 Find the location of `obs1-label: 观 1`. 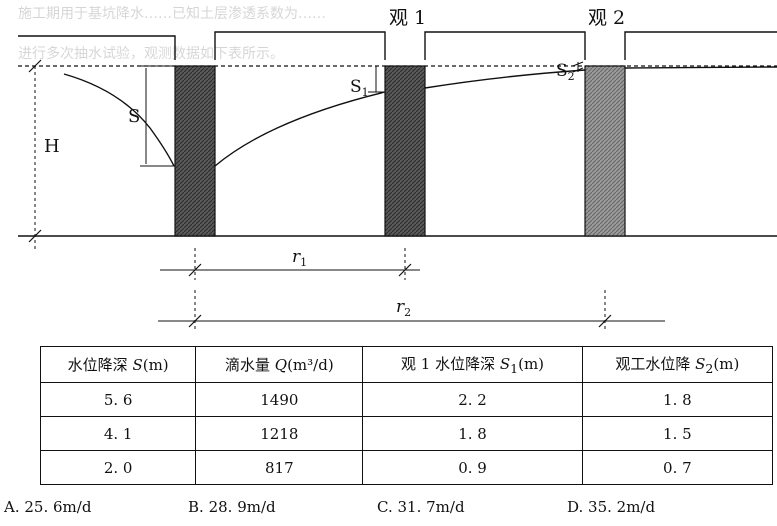

obs1-label: 观 1 is located at coordinates (407, 18).